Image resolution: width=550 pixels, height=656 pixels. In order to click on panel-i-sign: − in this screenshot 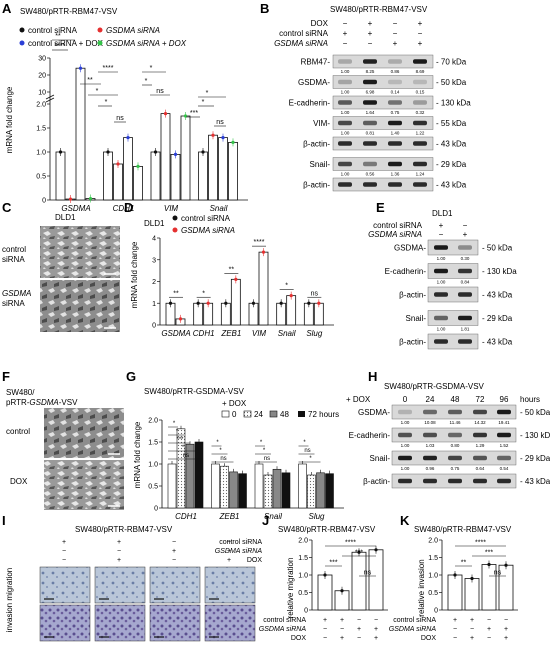, I will do `click(119, 551)`.